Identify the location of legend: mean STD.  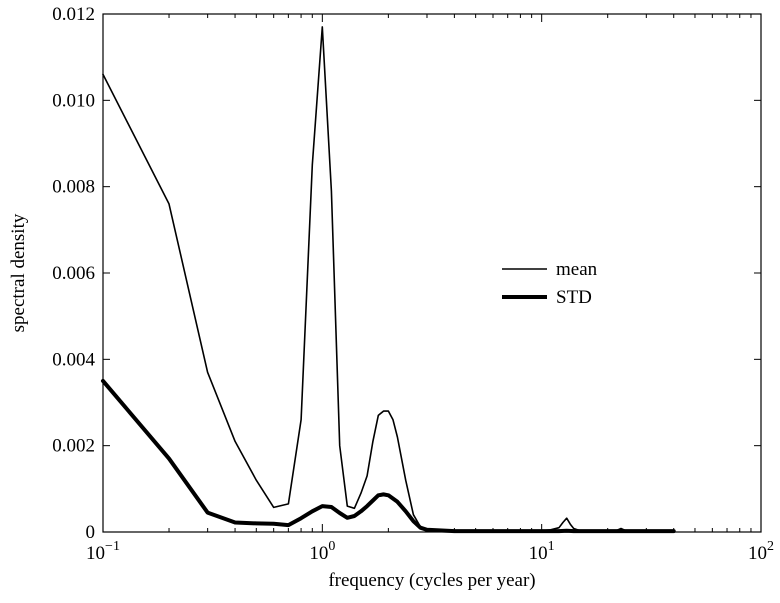
(550, 283).